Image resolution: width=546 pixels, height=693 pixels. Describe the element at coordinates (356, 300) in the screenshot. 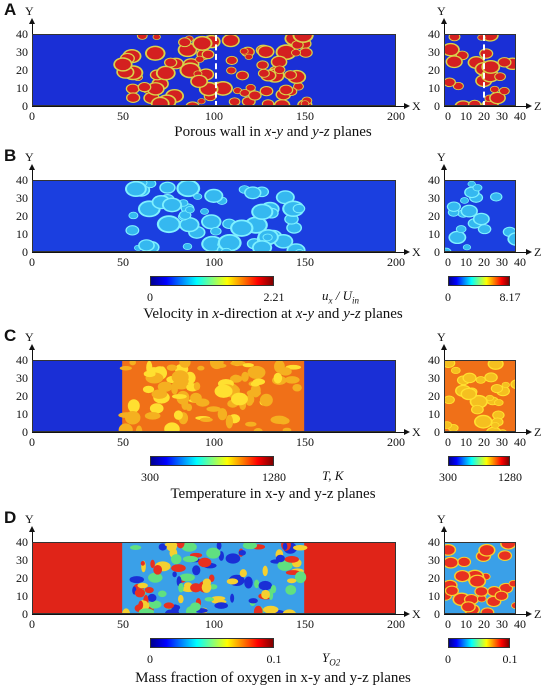

I see `colorbar-symbol-tail-subscript: in` at that location.